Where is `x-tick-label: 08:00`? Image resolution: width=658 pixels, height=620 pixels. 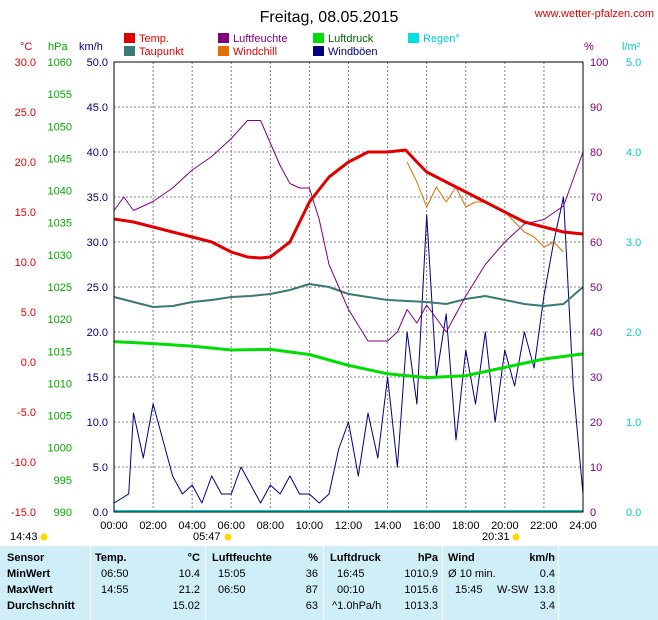 x-tick-label: 08:00 is located at coordinates (271, 526).